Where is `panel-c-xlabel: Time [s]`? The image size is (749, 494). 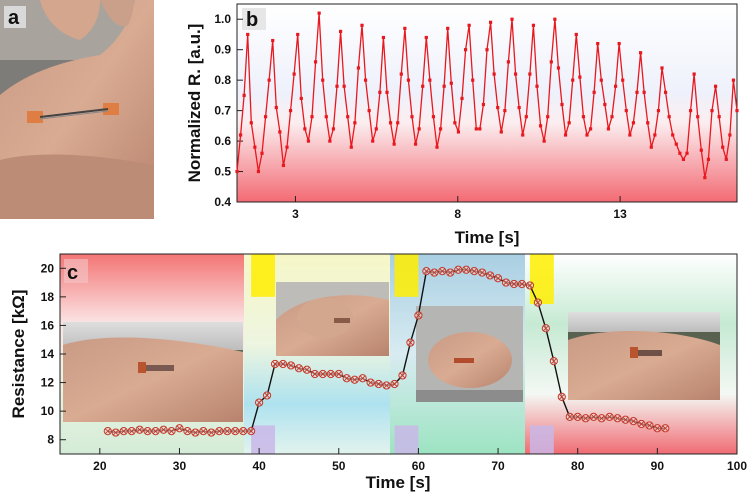 panel-c-xlabel: Time [s] is located at coordinates (398, 482).